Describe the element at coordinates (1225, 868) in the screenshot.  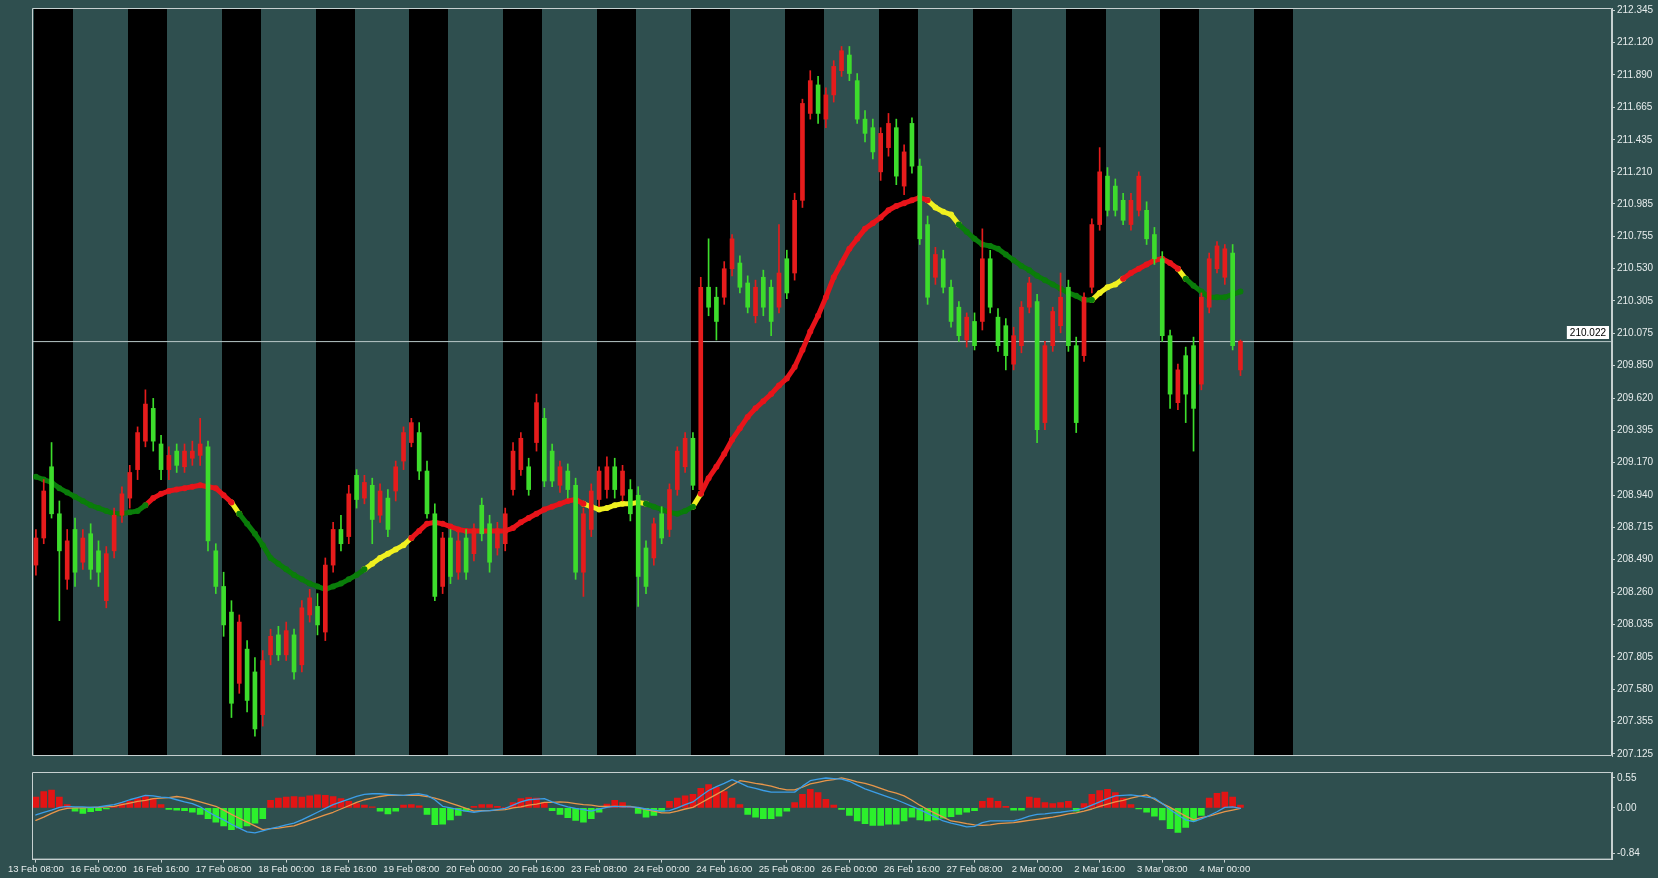
I see `x-tick-label: 4 Mar 00:00` at that location.